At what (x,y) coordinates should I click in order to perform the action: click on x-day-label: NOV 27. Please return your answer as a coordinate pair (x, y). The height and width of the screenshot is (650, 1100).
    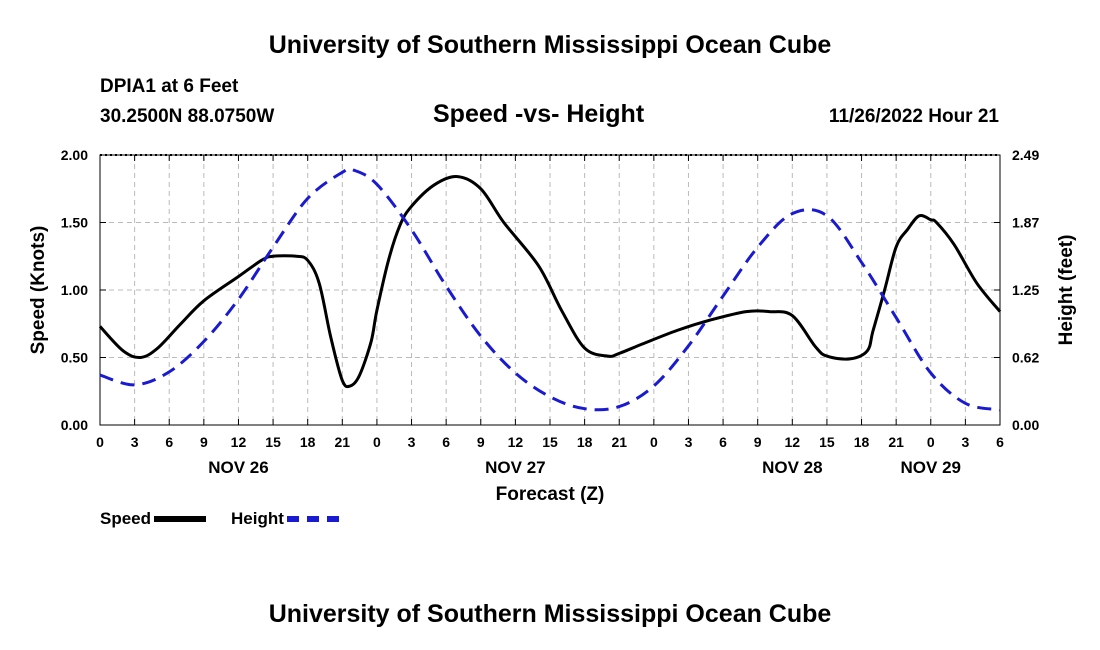
    Looking at the image, I should click on (515, 467).